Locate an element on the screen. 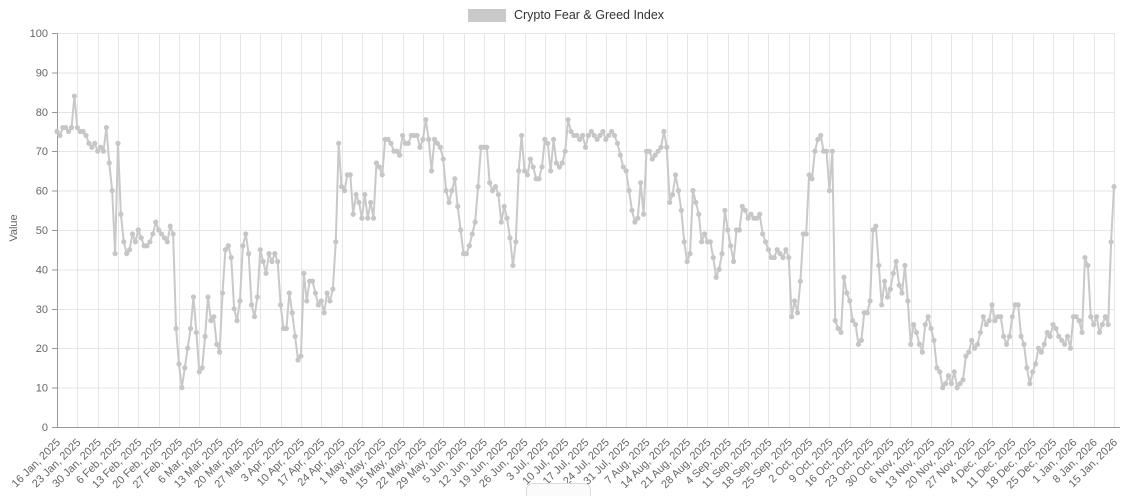  y-axis-tick-label: 100 is located at coordinates (39, 34).